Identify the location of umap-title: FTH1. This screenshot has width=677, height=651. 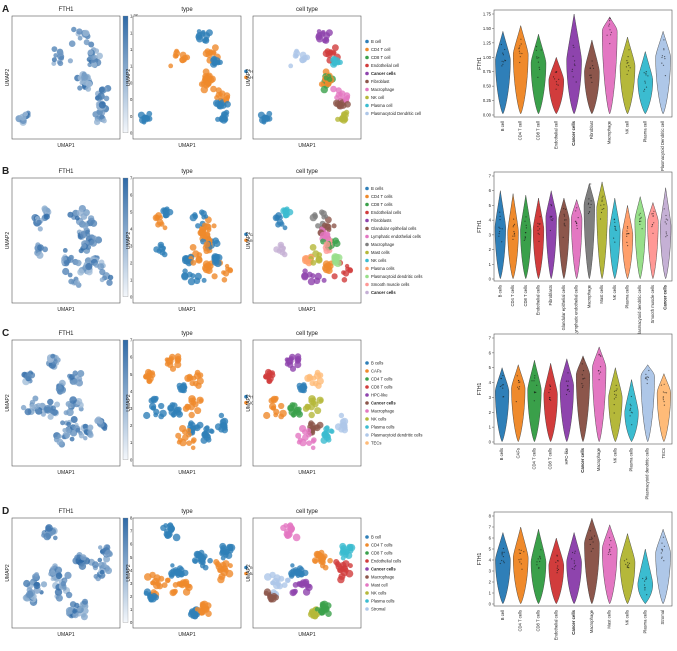
(67, 10).